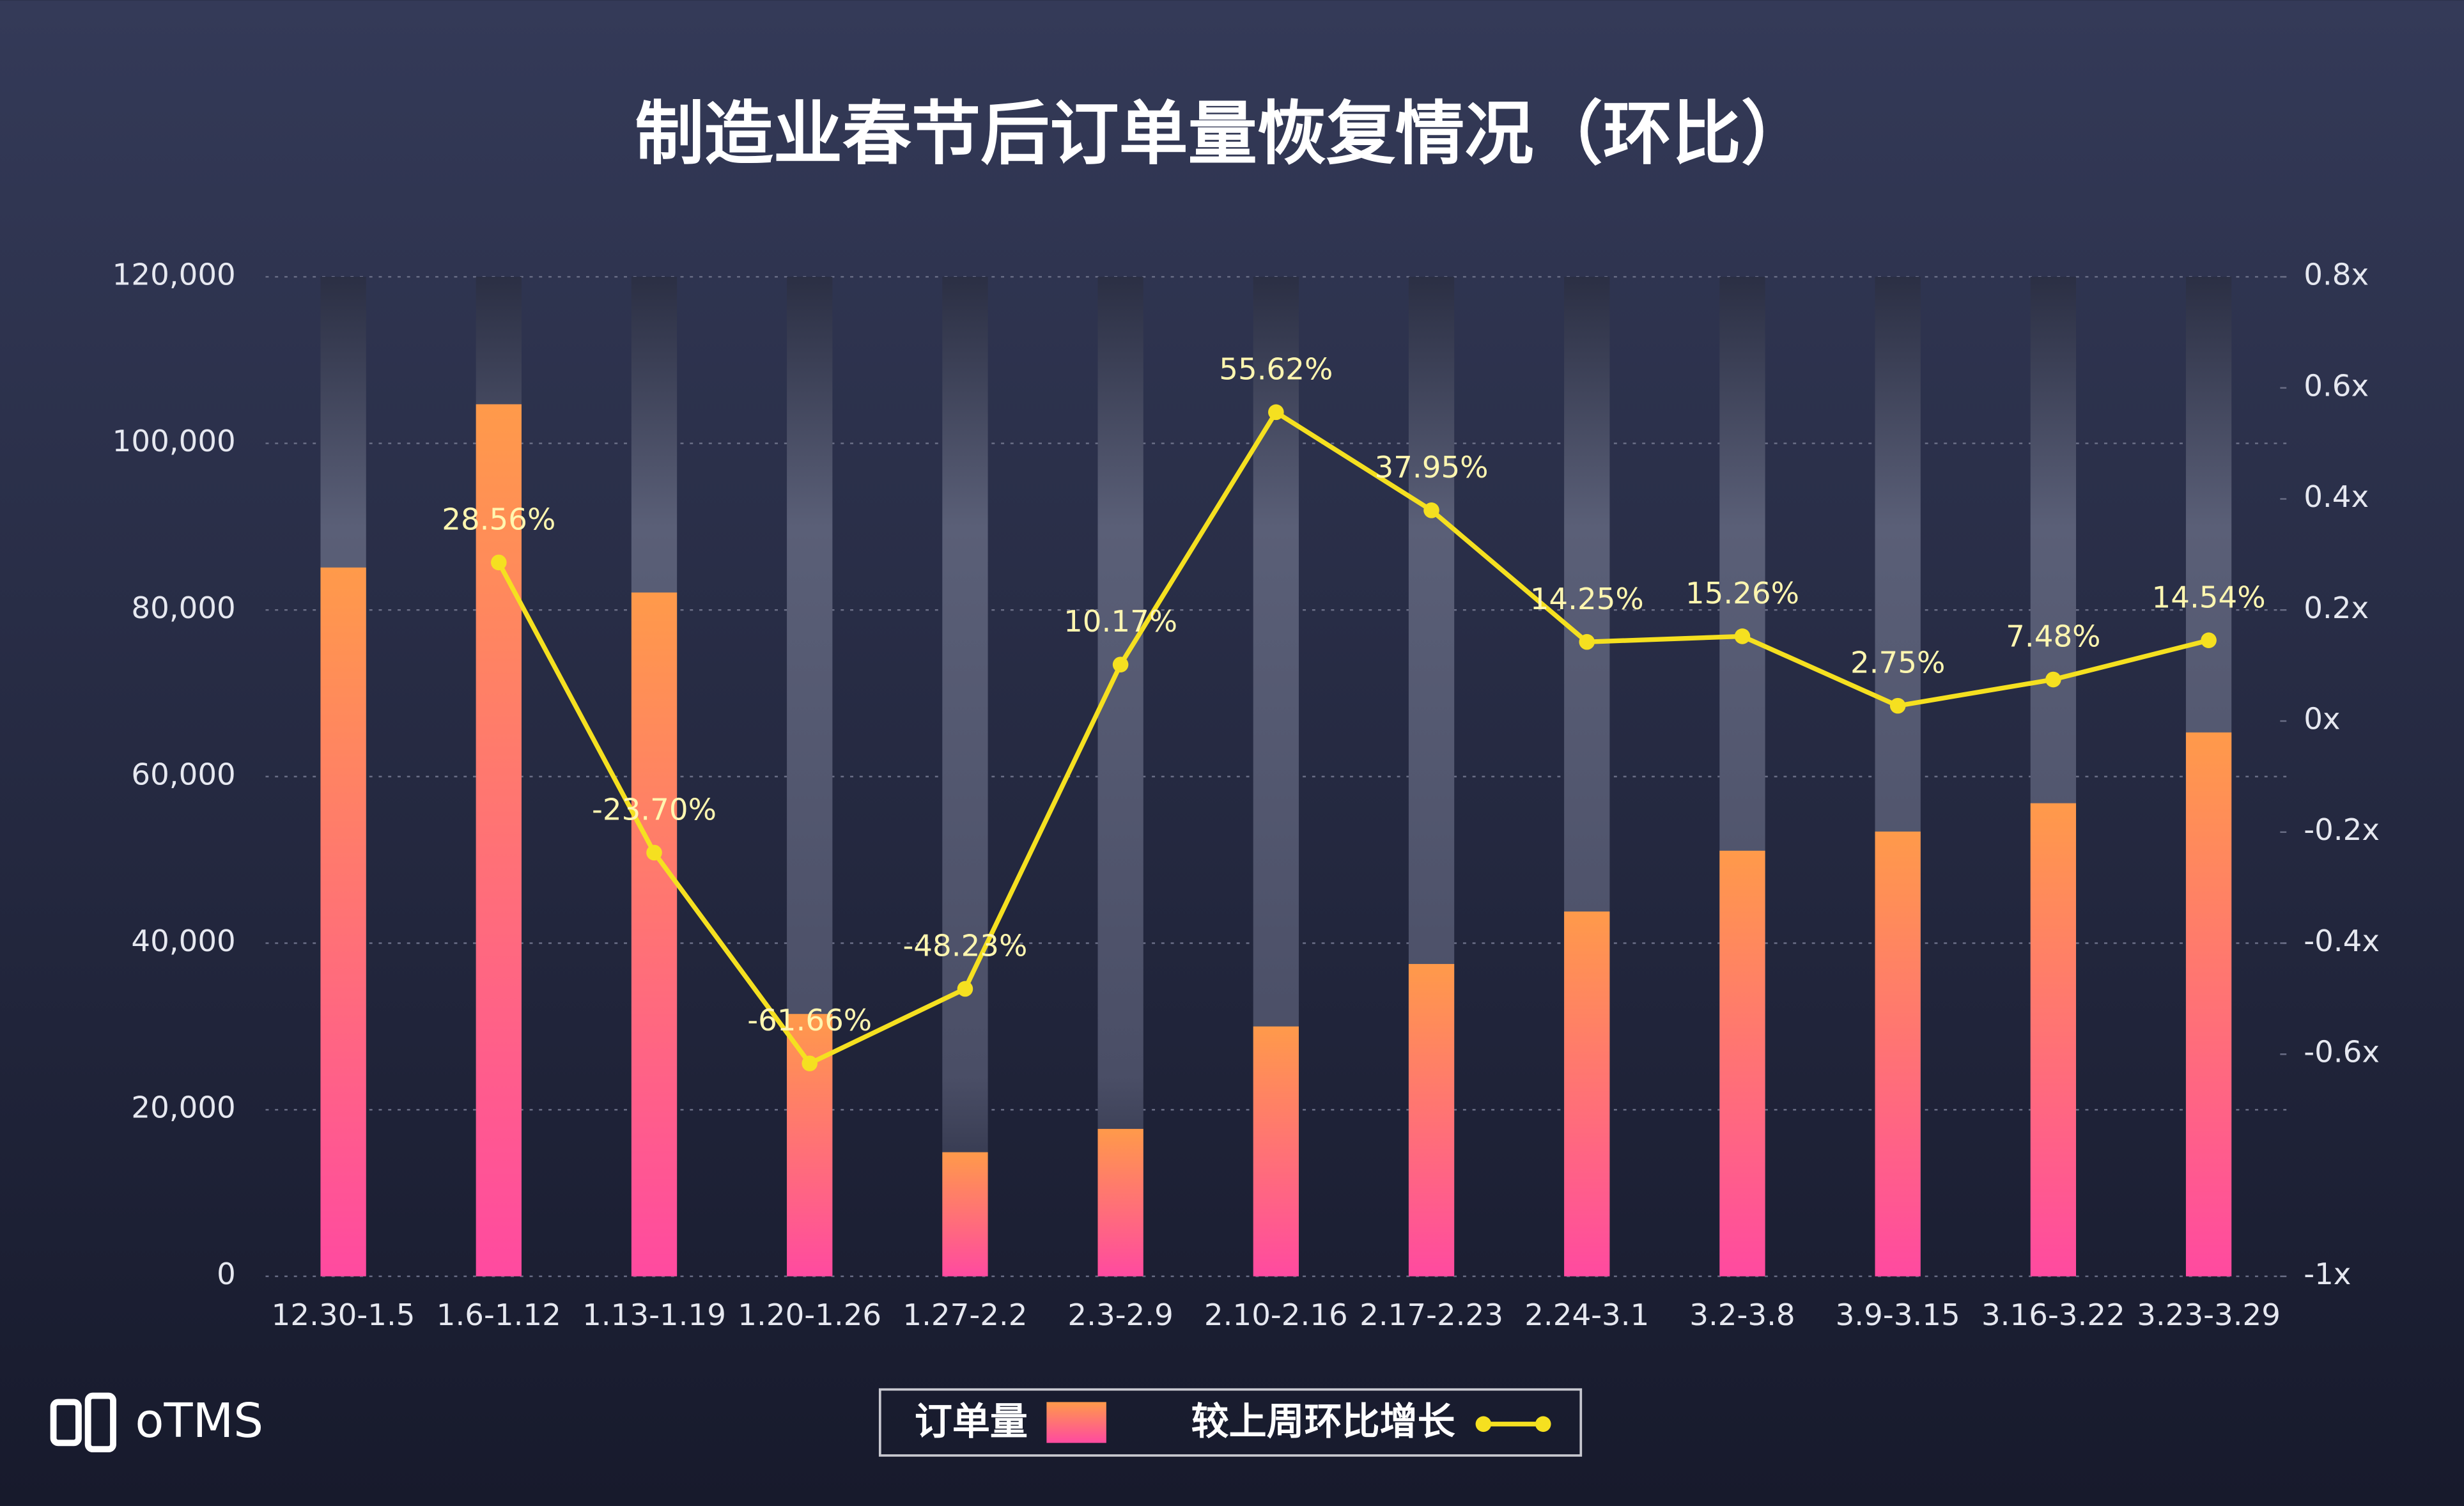 Image resolution: width=2464 pixels, height=1506 pixels. What do you see at coordinates (1323, 1421) in the screenshot?
I see `legend-label: 较上周环比增长` at bounding box center [1323, 1421].